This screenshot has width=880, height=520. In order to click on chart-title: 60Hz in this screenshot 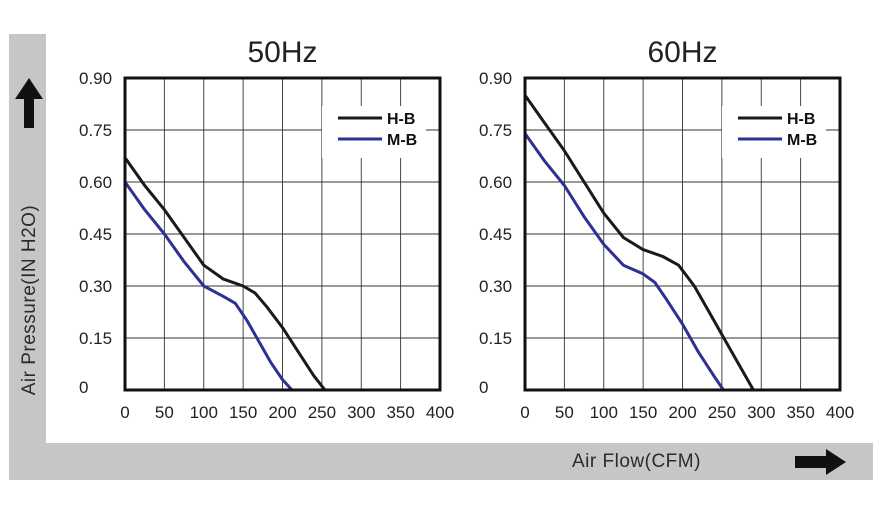, I will do `click(682, 52)`.